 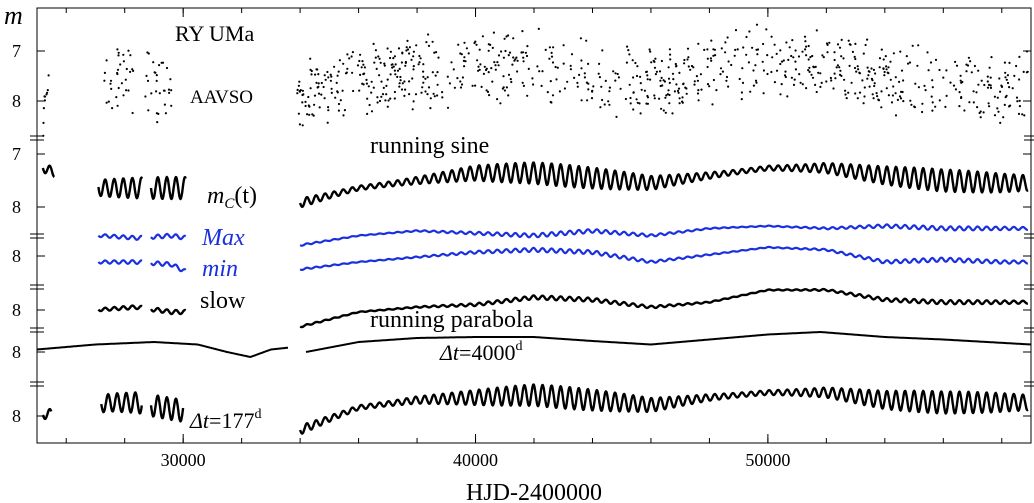 What do you see at coordinates (120, 237) in the screenshot?
I see `series-2-line` at bounding box center [120, 237].